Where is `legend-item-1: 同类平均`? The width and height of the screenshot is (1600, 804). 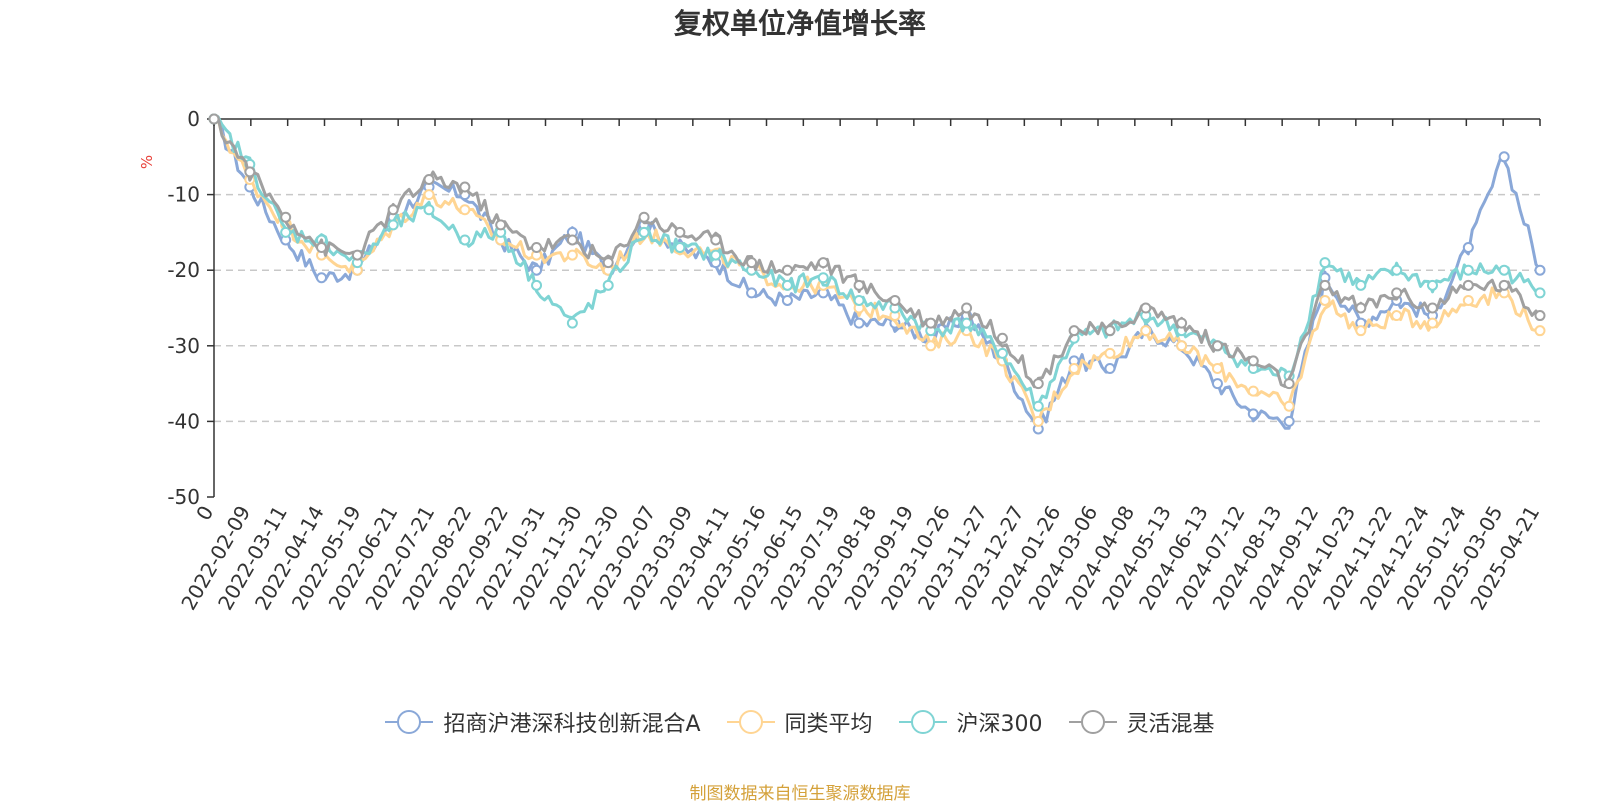 legend-item-1: 同类平均 is located at coordinates (799, 722).